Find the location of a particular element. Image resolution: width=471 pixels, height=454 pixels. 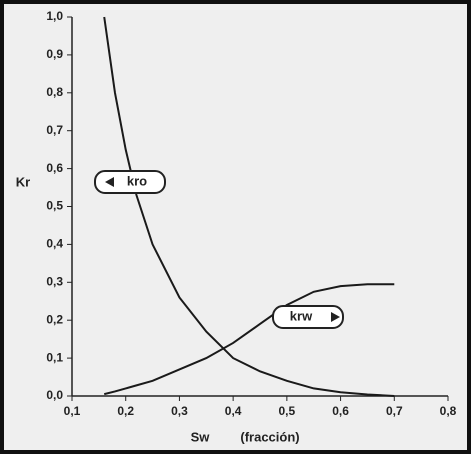

y-tick-label: 0,1 is located at coordinates (54, 357).